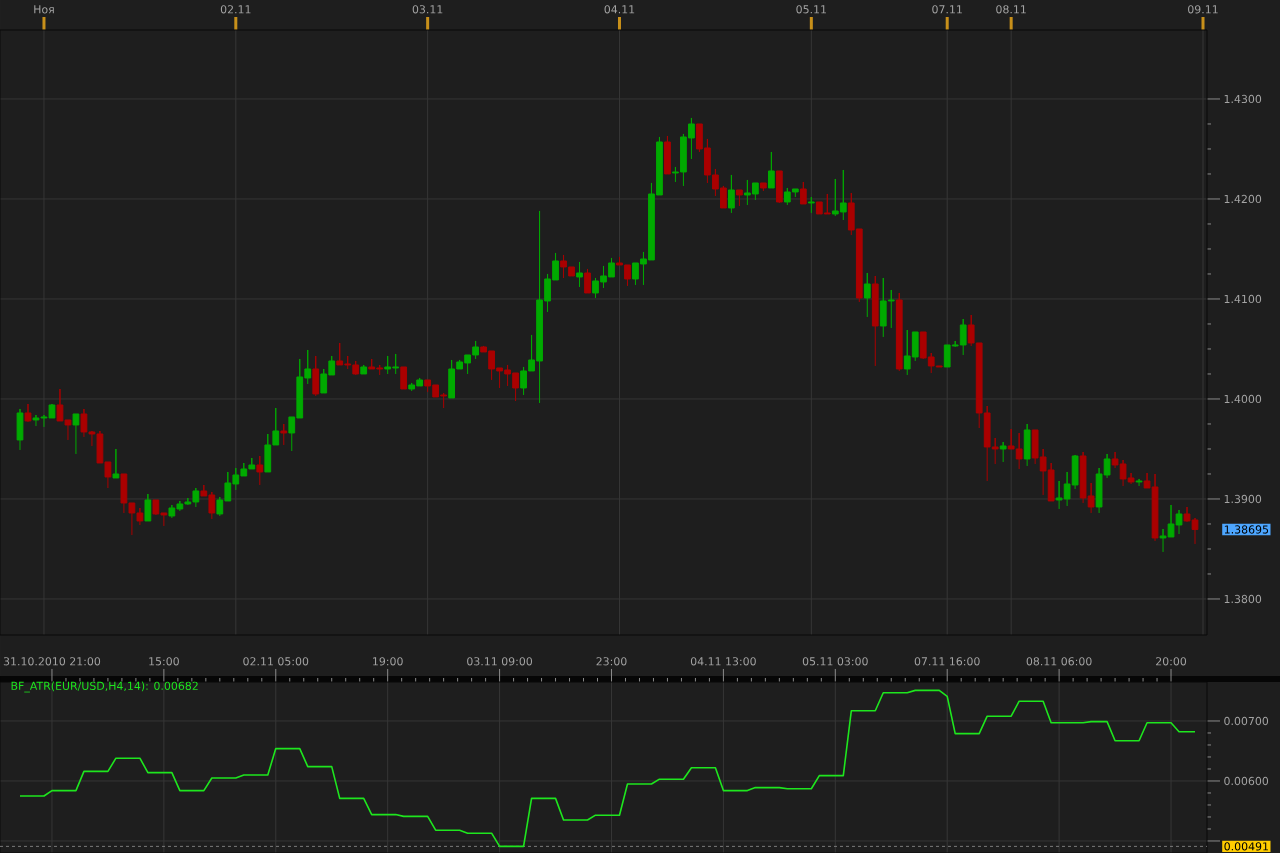 The image size is (1280, 853). What do you see at coordinates (611, 661) in the screenshot?
I see `x-tick-label: 23:00` at bounding box center [611, 661].